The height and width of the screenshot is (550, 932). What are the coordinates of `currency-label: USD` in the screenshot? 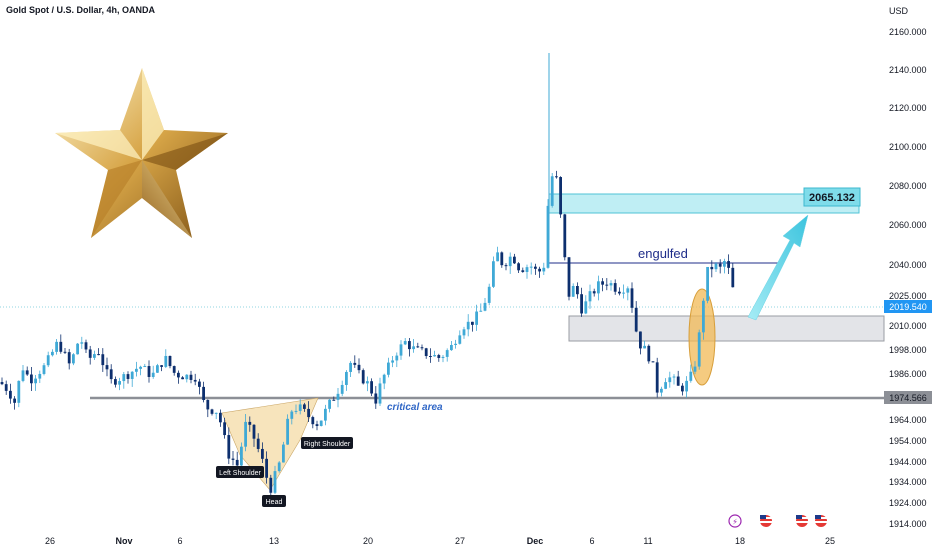 It's located at (899, 11).